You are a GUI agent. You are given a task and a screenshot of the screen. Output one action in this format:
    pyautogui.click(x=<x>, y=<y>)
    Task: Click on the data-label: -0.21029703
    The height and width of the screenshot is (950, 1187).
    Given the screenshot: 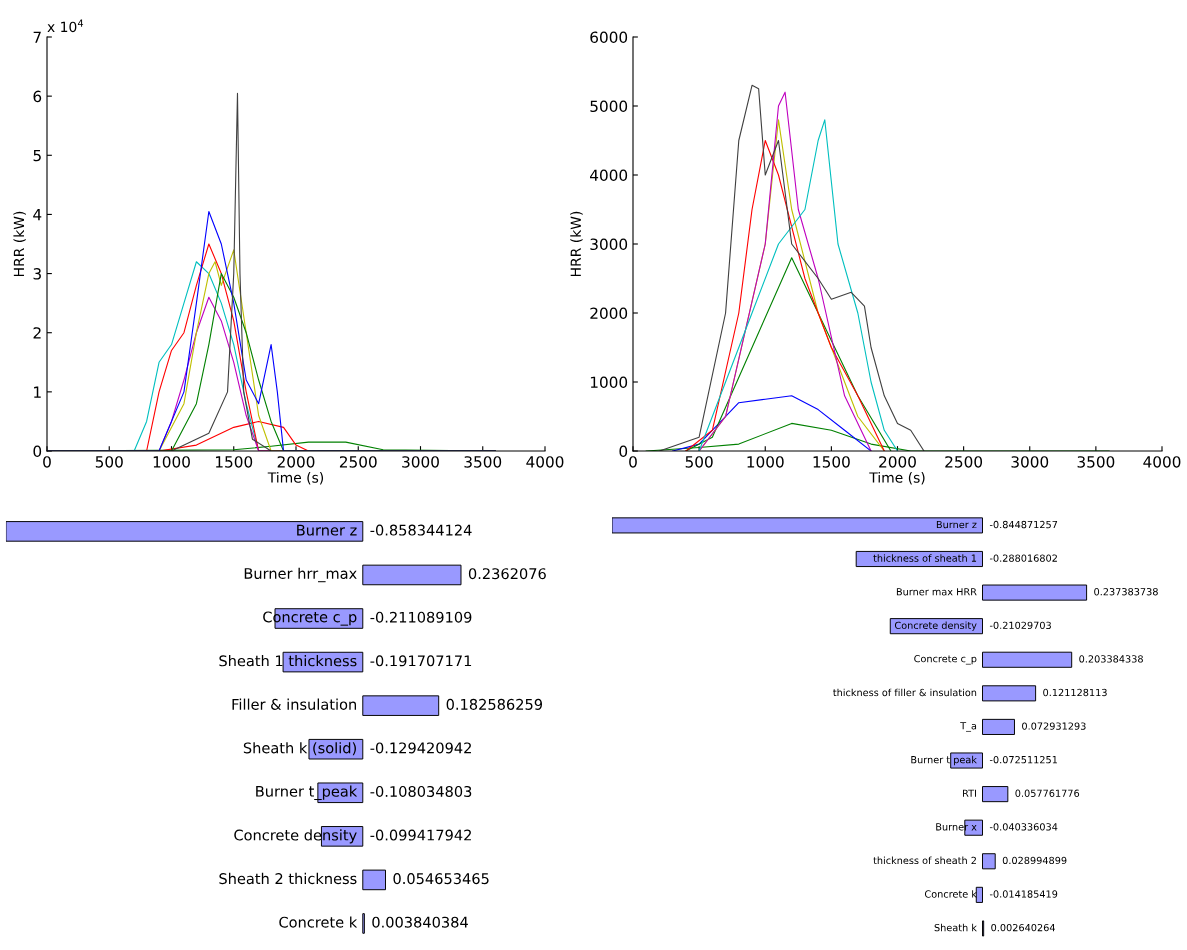 What is the action you would take?
    pyautogui.click(x=1020, y=625)
    